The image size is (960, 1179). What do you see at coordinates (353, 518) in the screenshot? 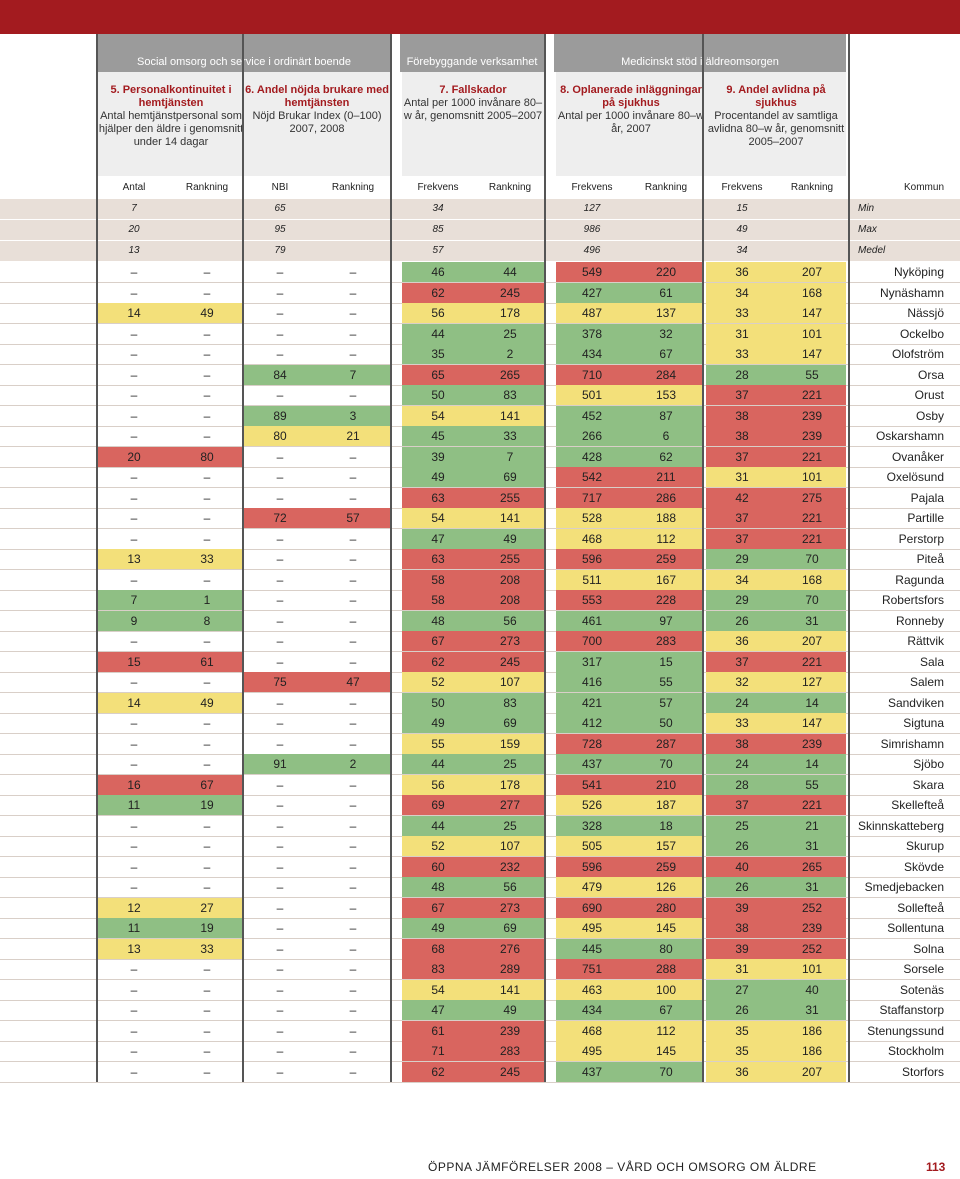
I see `cell-rankning-6: 57` at bounding box center [353, 518].